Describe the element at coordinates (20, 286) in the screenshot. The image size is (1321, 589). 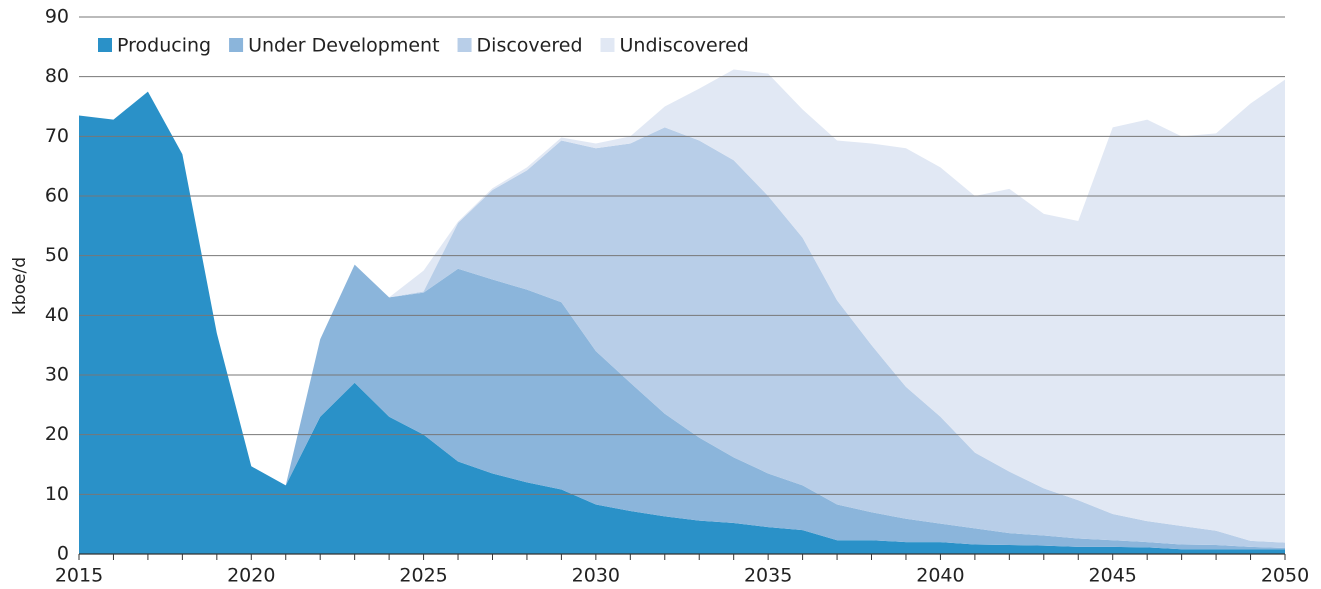
I see `y-axis-label: kboe/d` at that location.